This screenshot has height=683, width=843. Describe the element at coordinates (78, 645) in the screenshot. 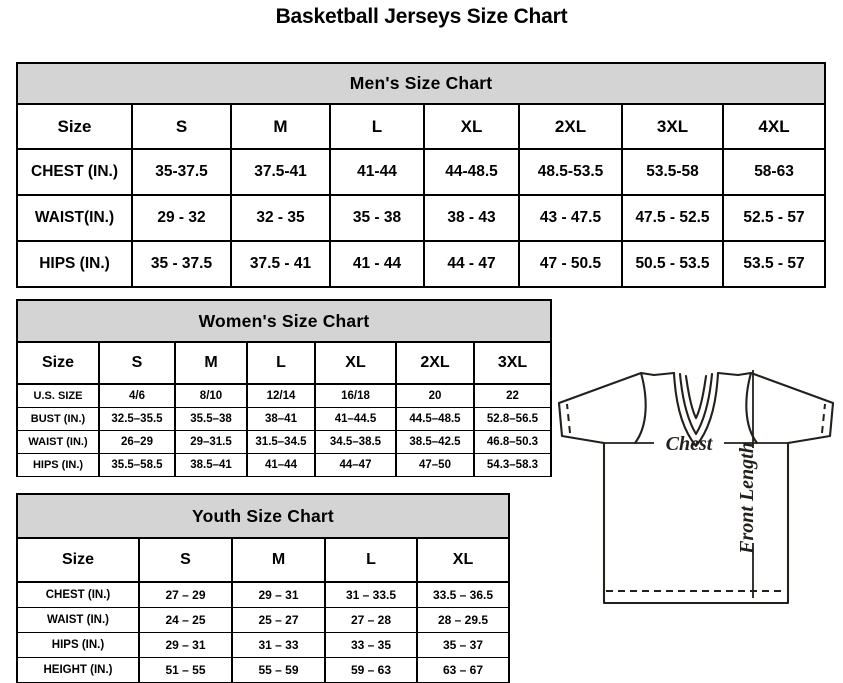

I see `youth-row-label-hips: HIPS (IN.)` at that location.